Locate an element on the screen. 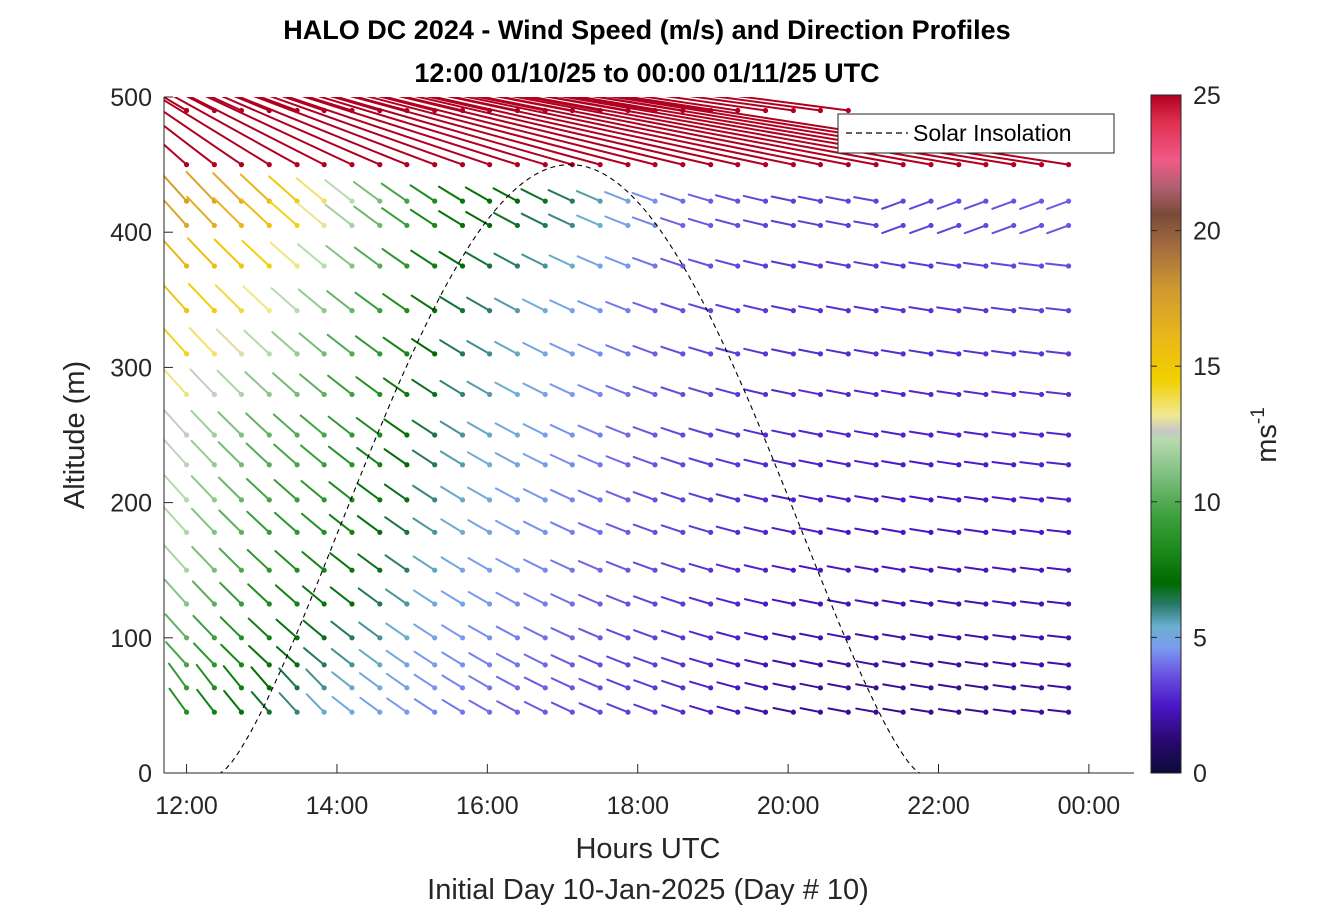 The image size is (1343, 911). y-axis-ticks: 0 100 200 300 400 500 is located at coordinates (141, 436).